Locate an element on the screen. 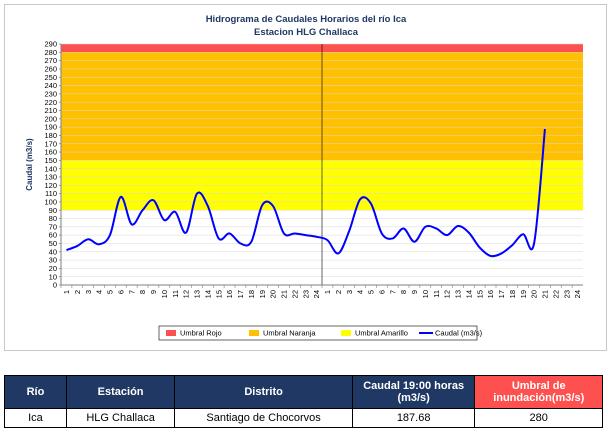 This screenshot has height=438, width=612. y-tick-label: 290 is located at coordinates (50, 44).